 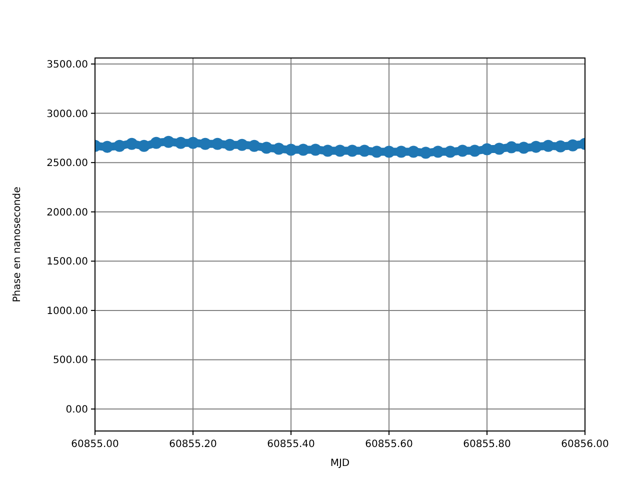 What do you see at coordinates (585, 444) in the screenshot?
I see `x-tick-label: 60856.00` at bounding box center [585, 444].